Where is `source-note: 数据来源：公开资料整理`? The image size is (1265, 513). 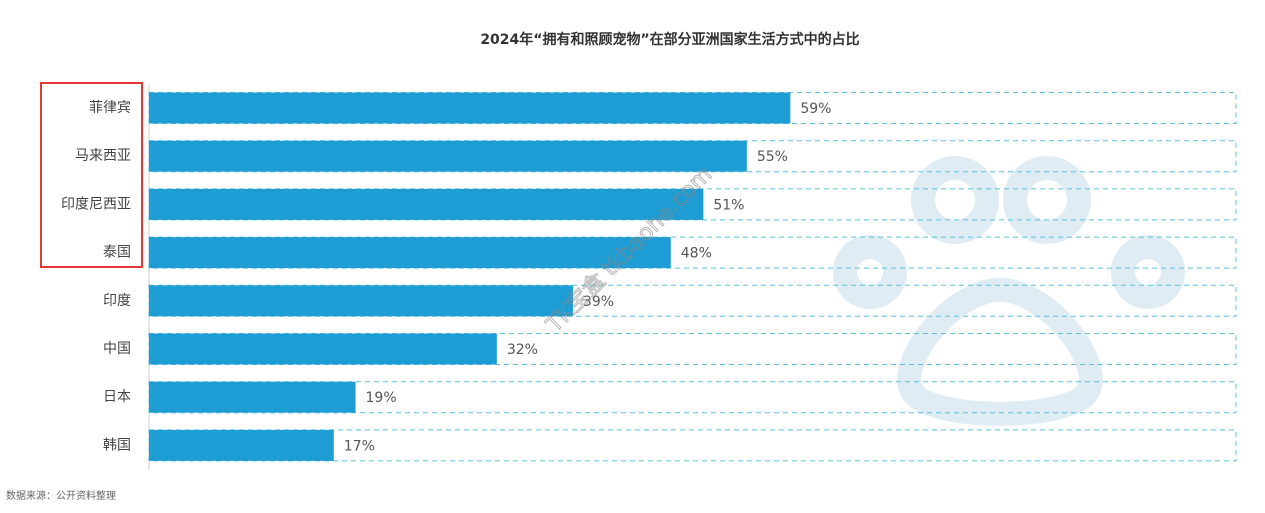 source-note: 数据来源：公开资料整理 is located at coordinates (61, 495).